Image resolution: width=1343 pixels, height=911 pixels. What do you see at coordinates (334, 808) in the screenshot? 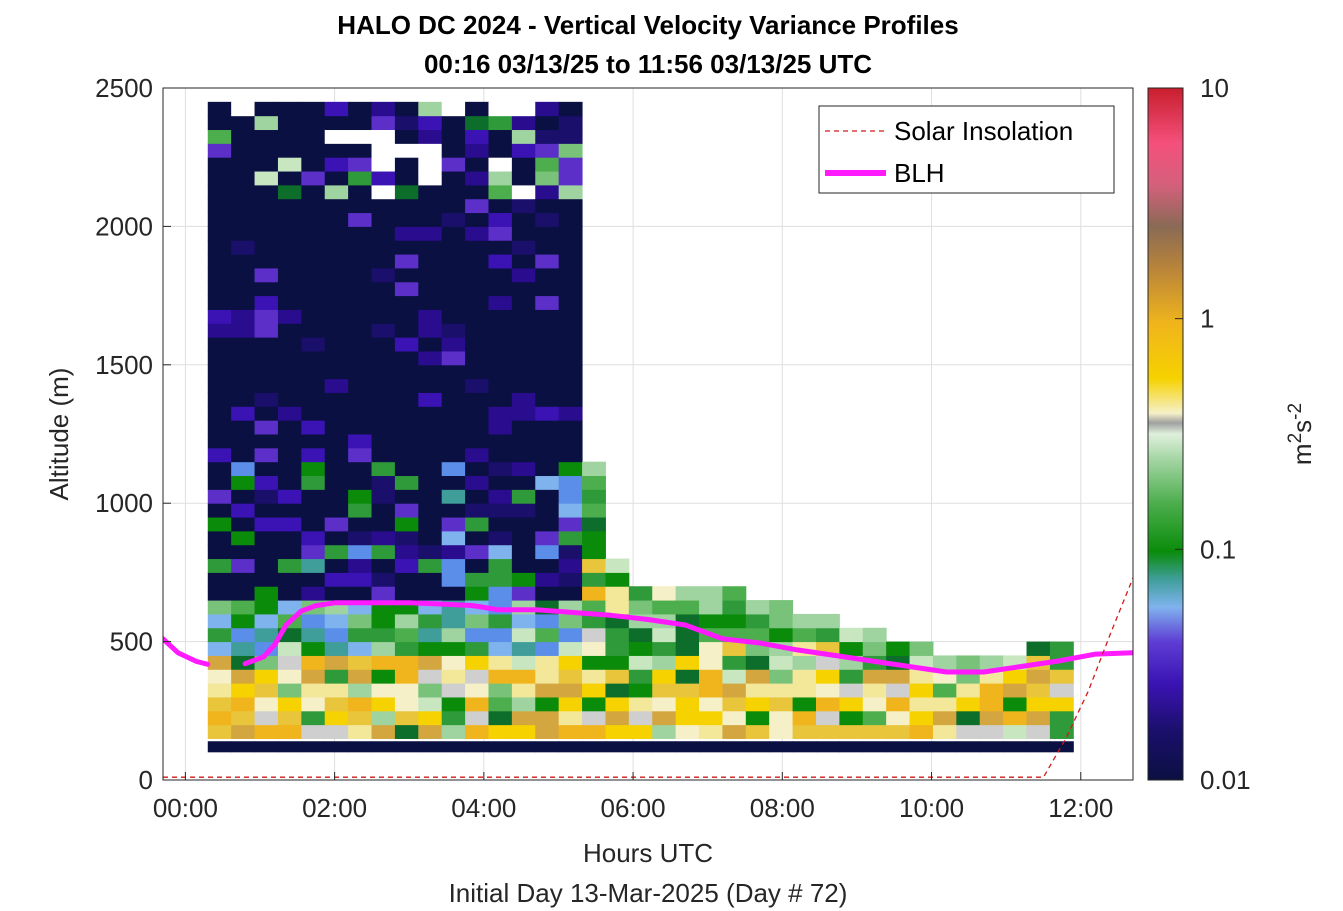
I see `x-tick-label: 02:00` at bounding box center [334, 808].